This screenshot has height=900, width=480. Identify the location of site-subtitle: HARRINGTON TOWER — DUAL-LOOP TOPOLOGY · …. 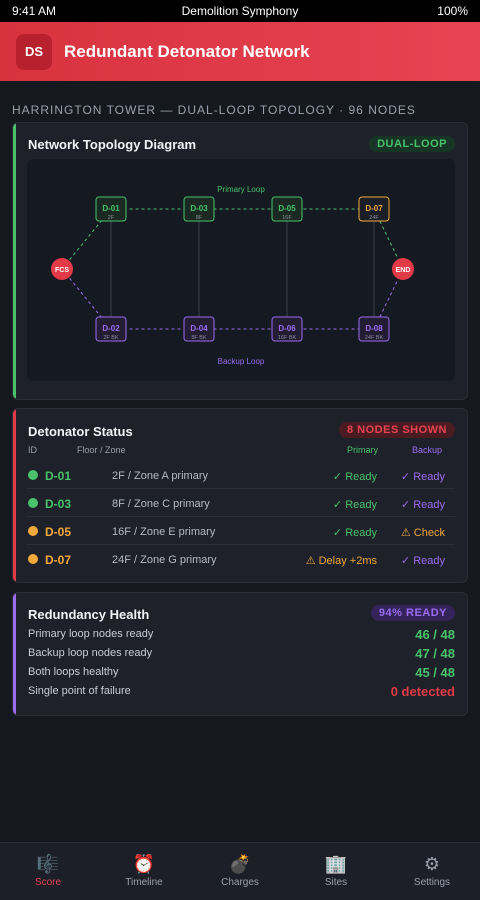
(214, 110).